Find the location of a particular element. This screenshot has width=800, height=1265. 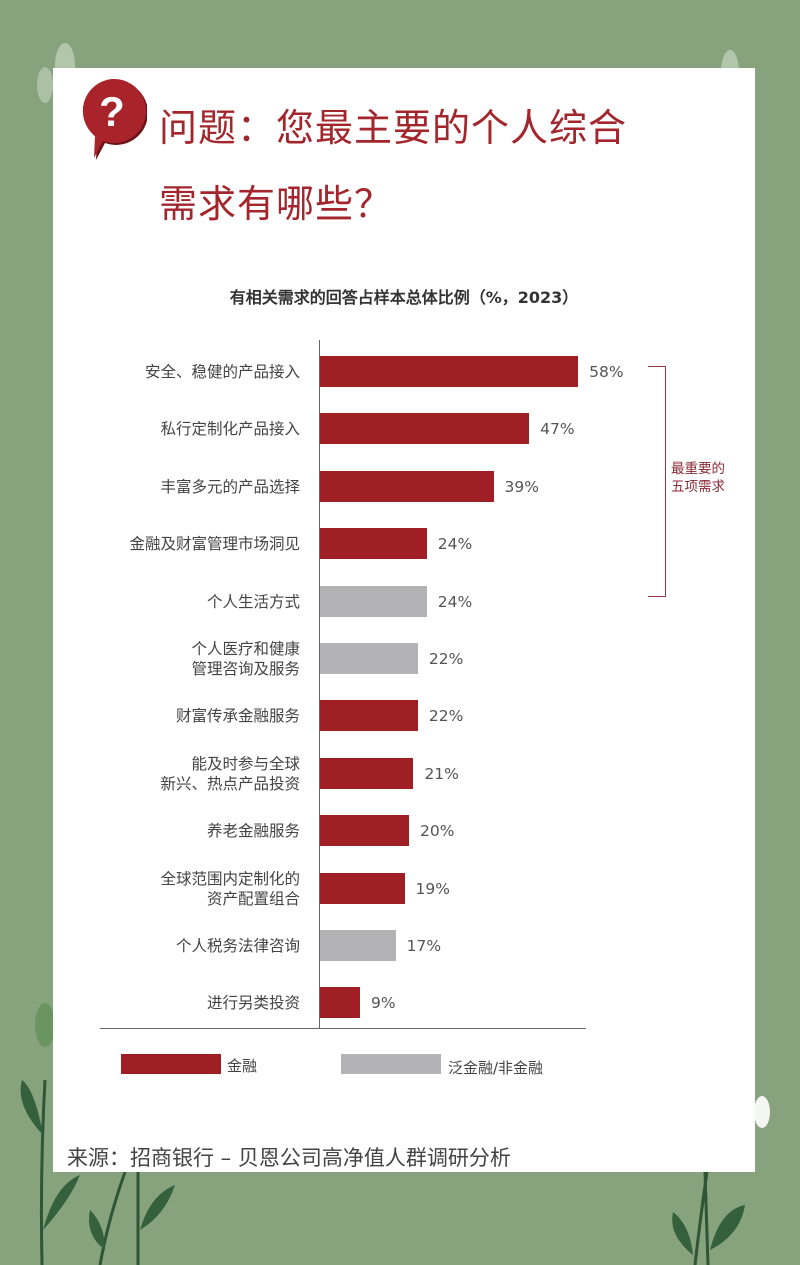

source-note: 来源：招商银行 – 贝恩公司高净值人群调研分析 is located at coordinates (289, 1158).